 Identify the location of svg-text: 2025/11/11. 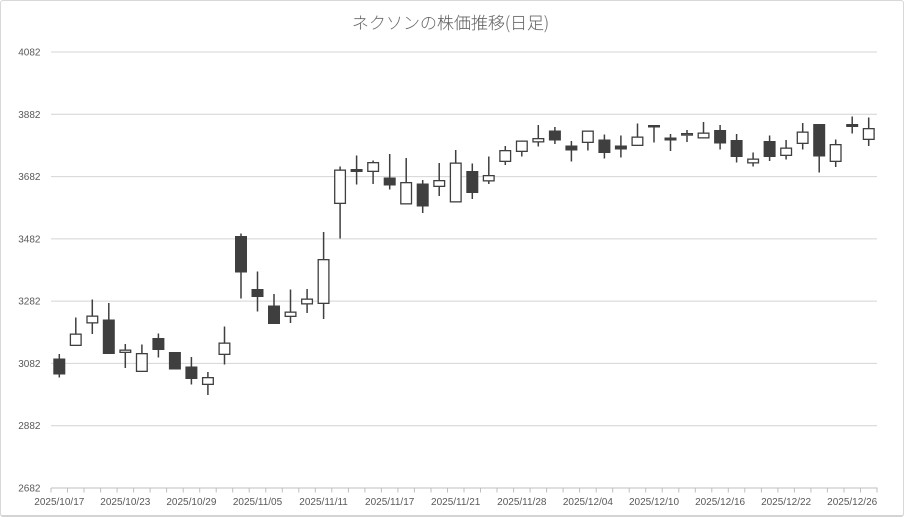
(323, 502).